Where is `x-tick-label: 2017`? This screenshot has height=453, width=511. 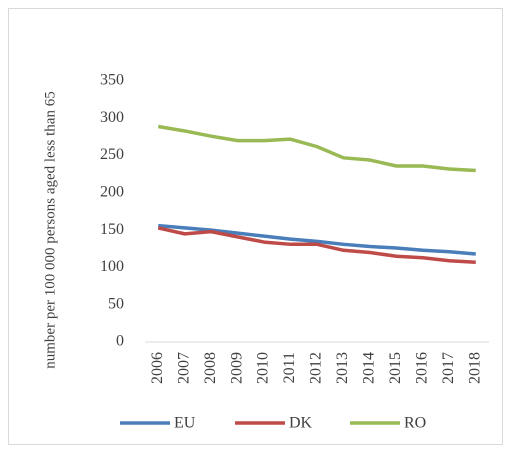 x-tick-label: 2017 is located at coordinates (448, 368).